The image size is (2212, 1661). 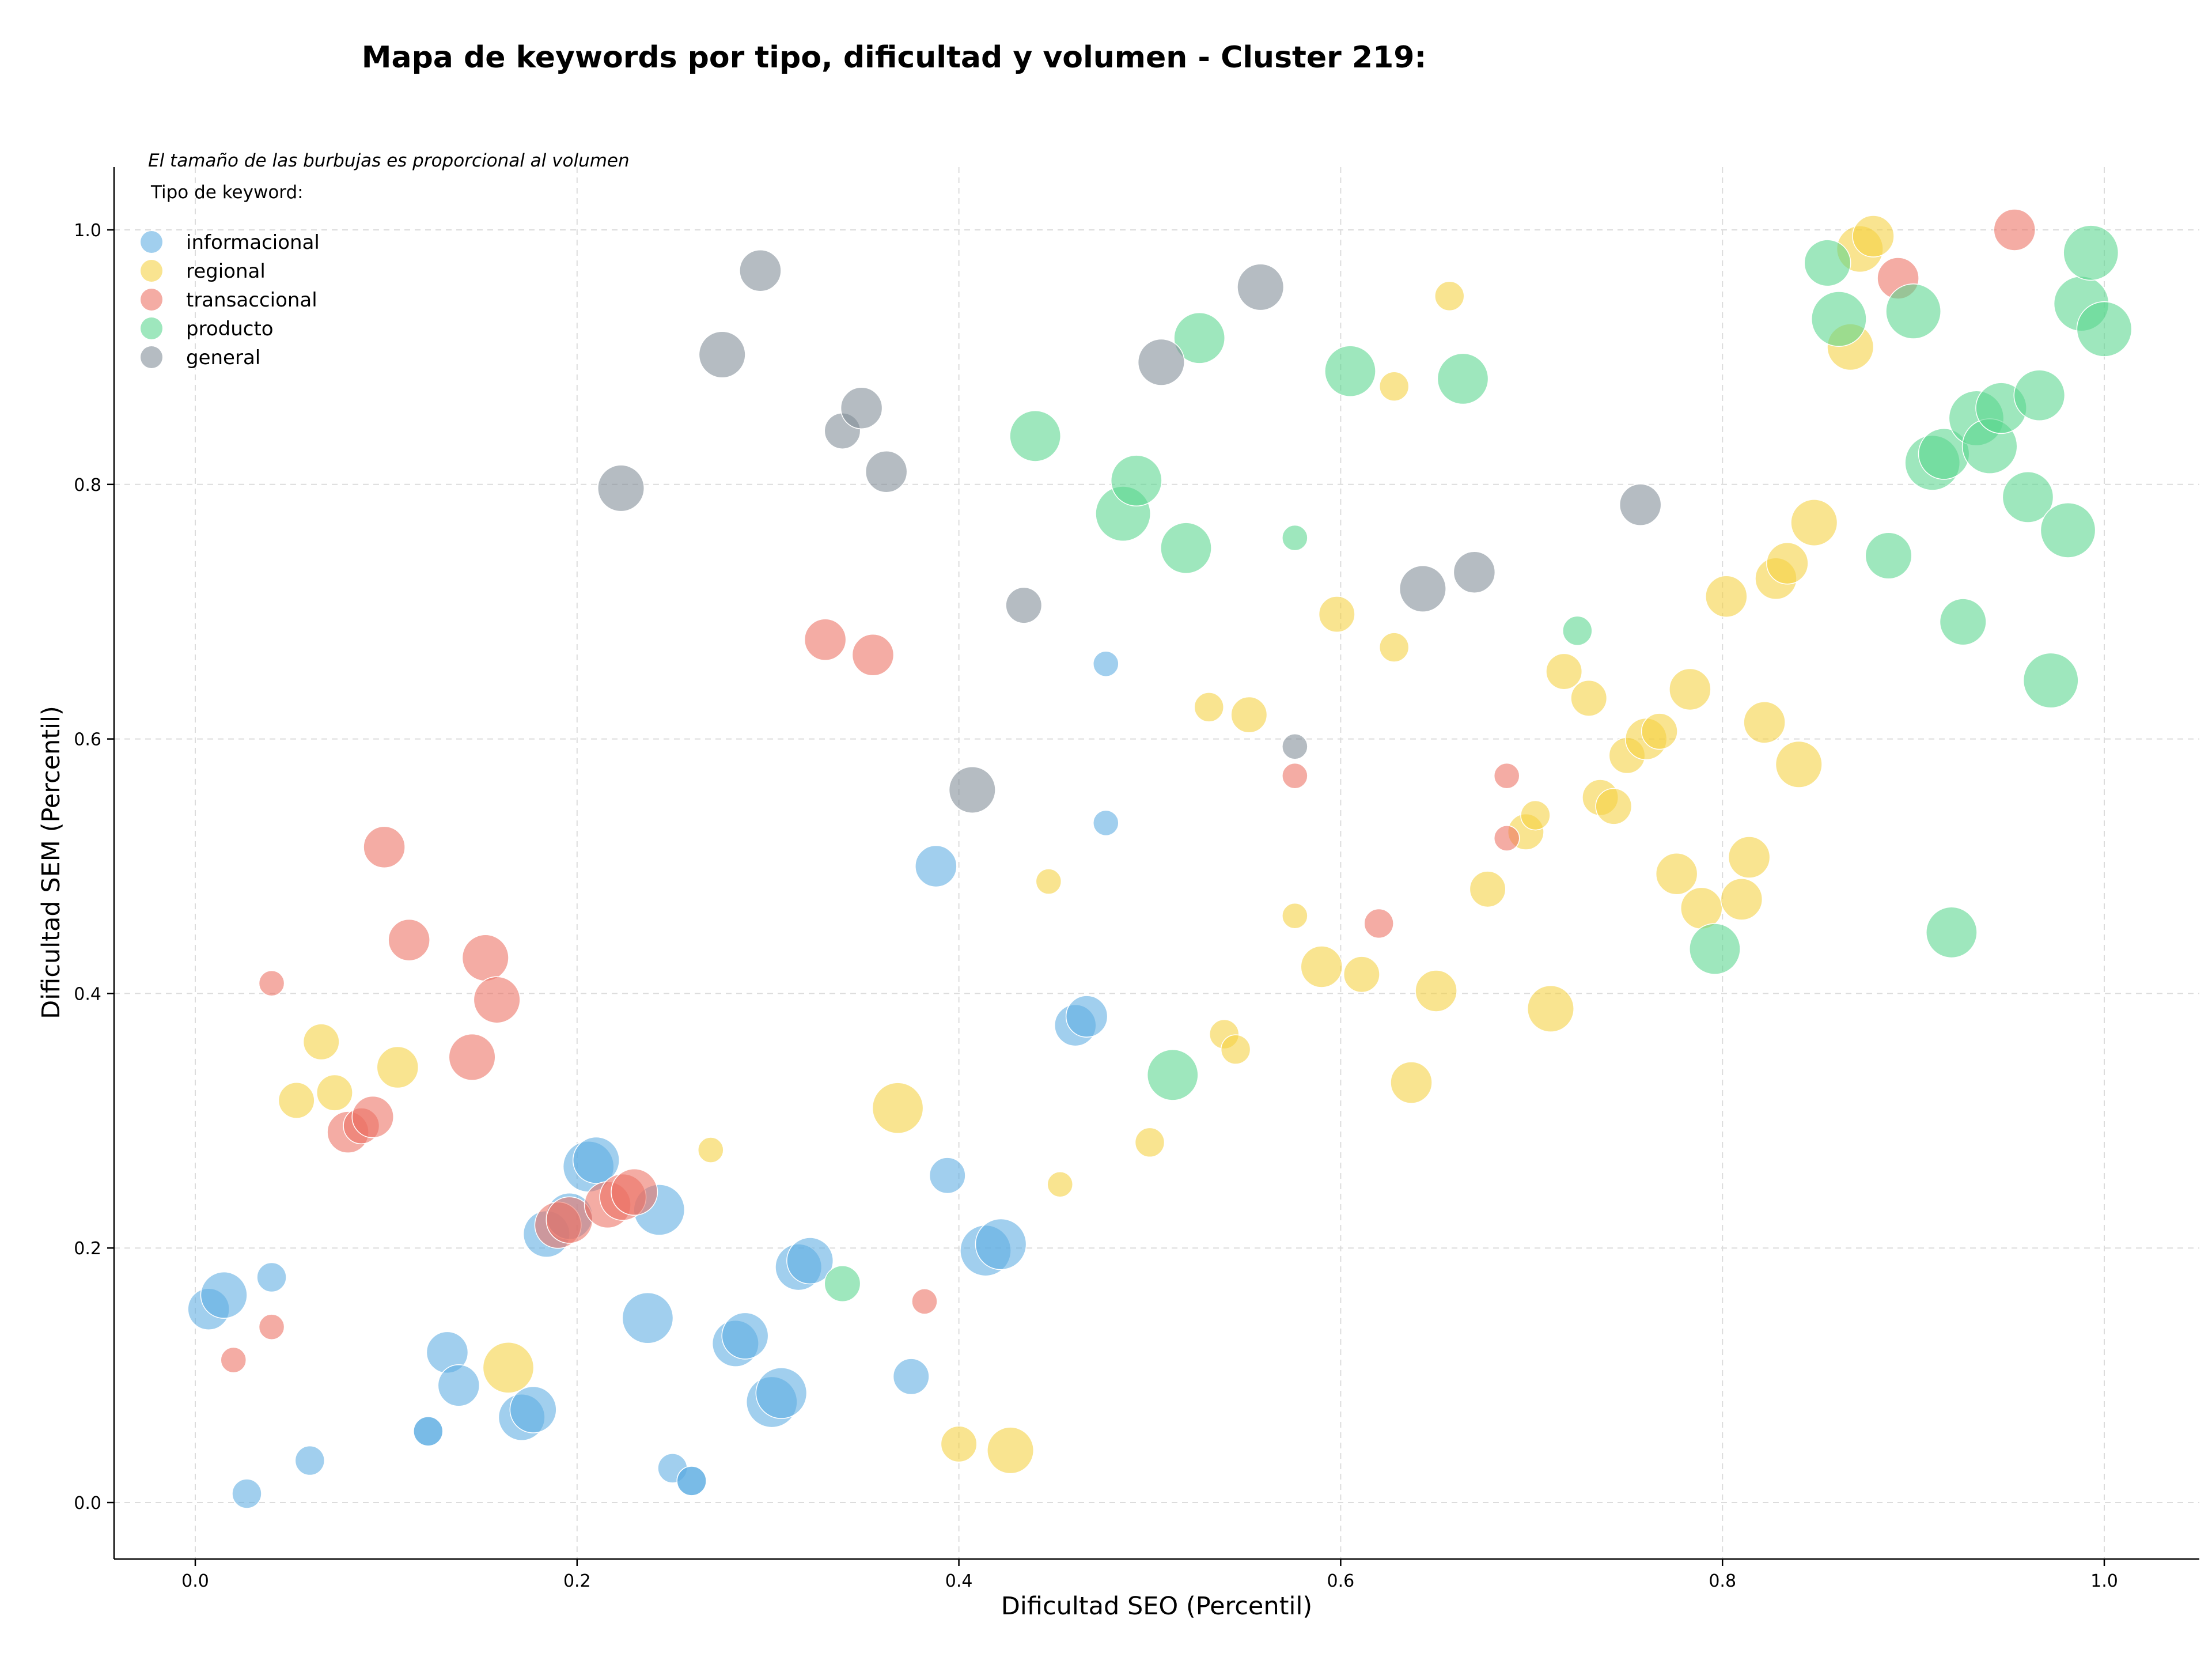 What do you see at coordinates (151, 357) in the screenshot?
I see `legend-marker-general` at bounding box center [151, 357].